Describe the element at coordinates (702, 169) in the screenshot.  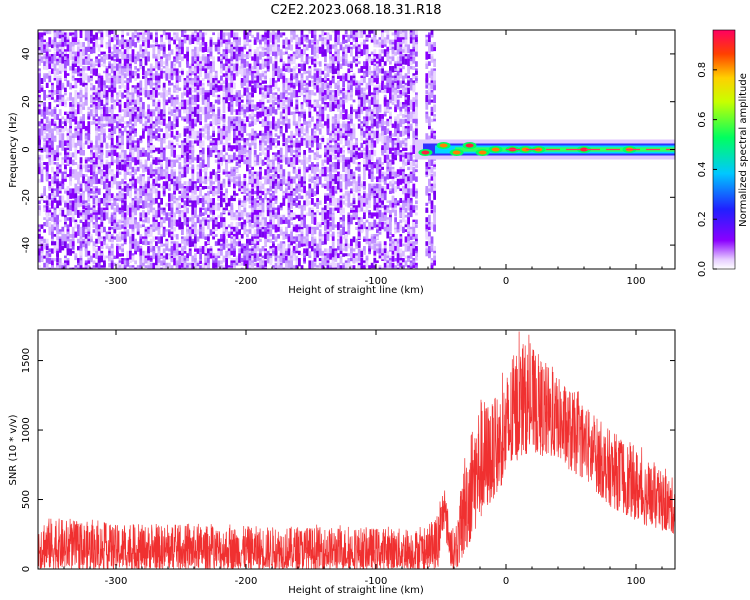
I see `colorbar-tick-label: 0.4` at that location.